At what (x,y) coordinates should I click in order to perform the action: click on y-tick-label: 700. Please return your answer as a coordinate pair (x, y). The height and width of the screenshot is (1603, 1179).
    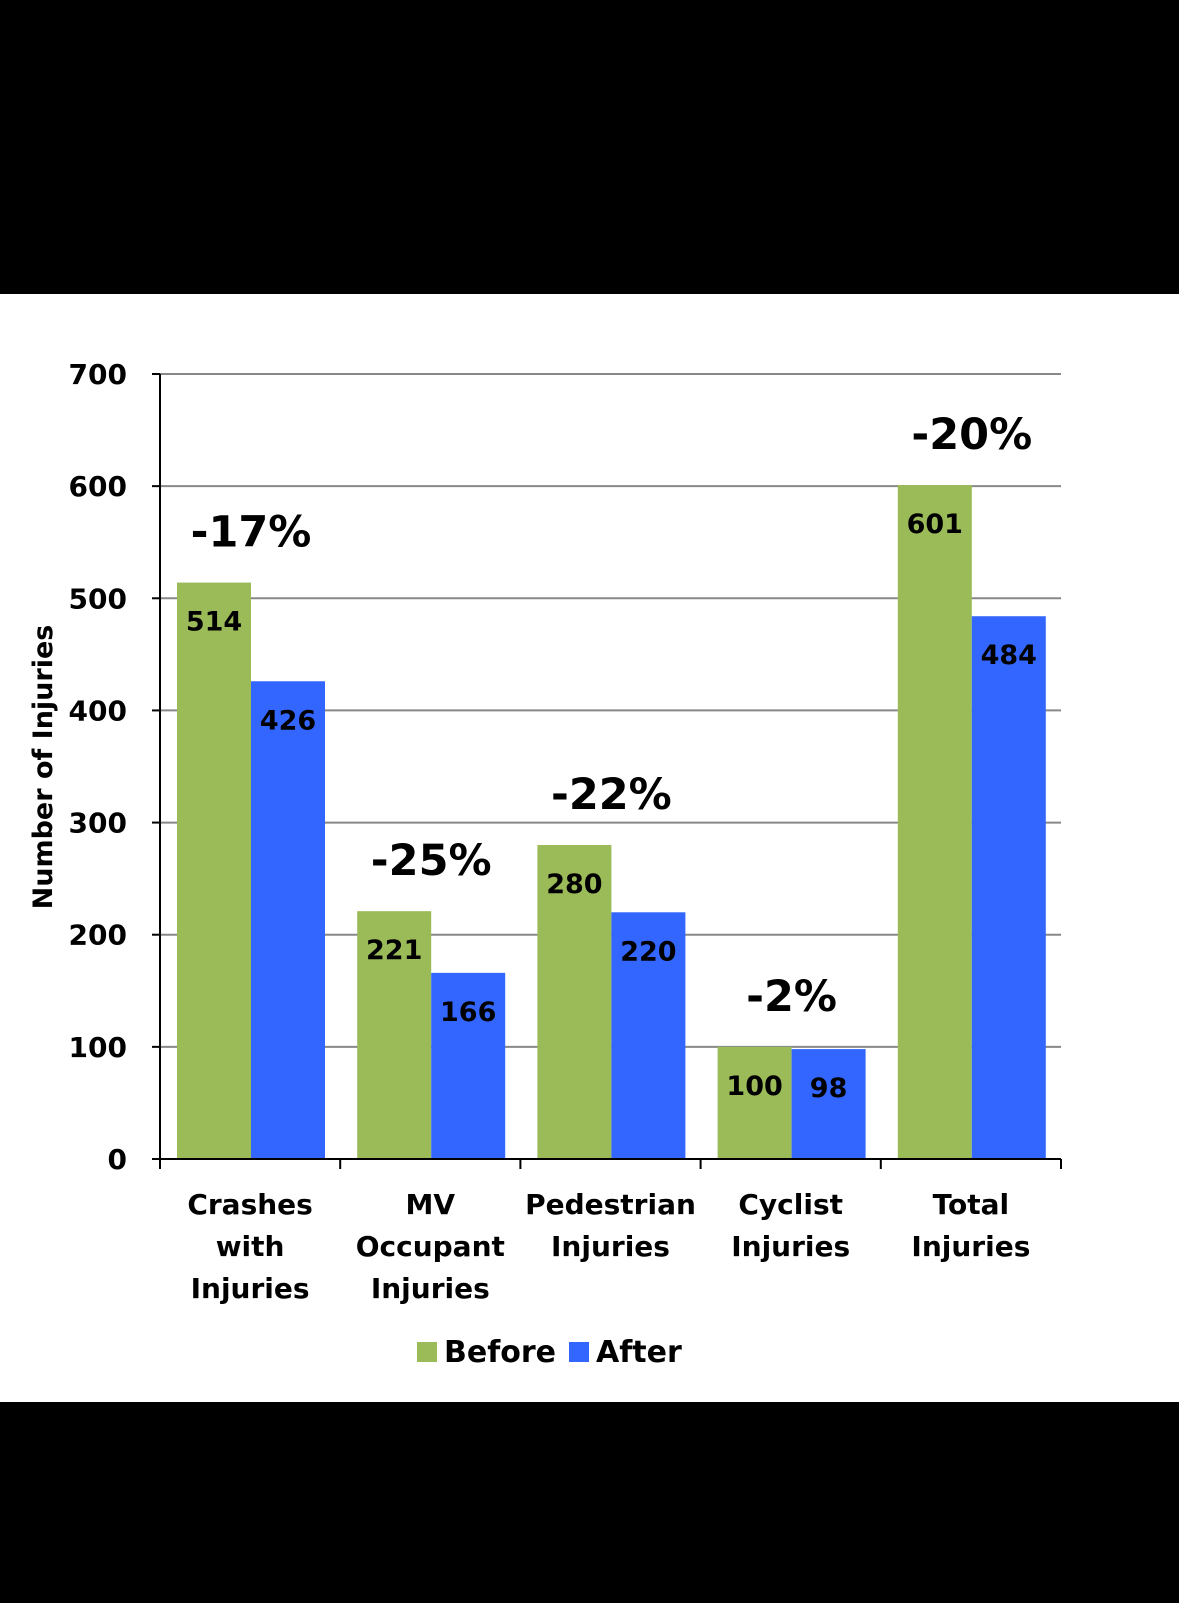
    Looking at the image, I should click on (98, 374).